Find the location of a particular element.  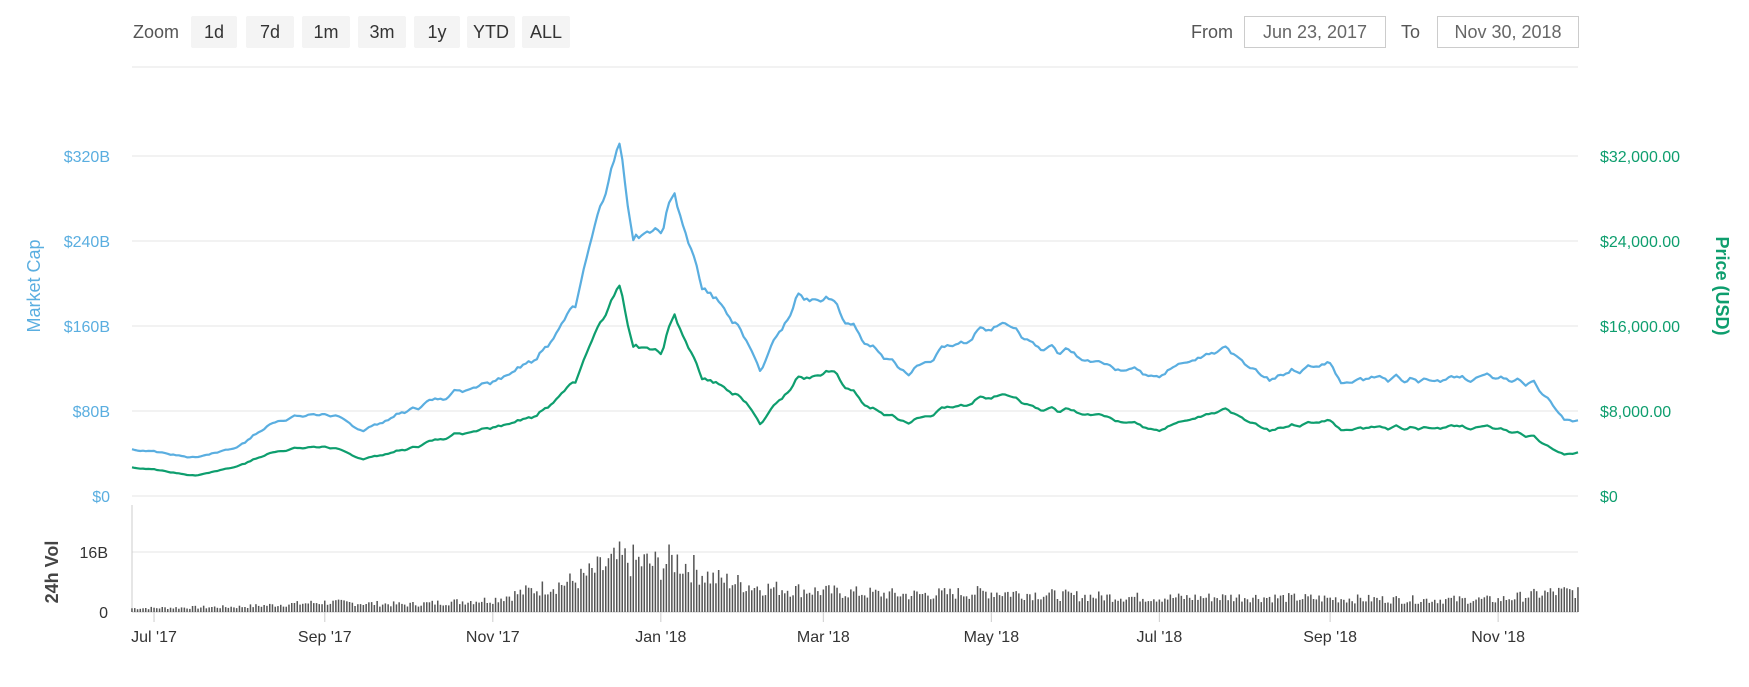

right-tick-label: $24,000.00 is located at coordinates (1640, 242).